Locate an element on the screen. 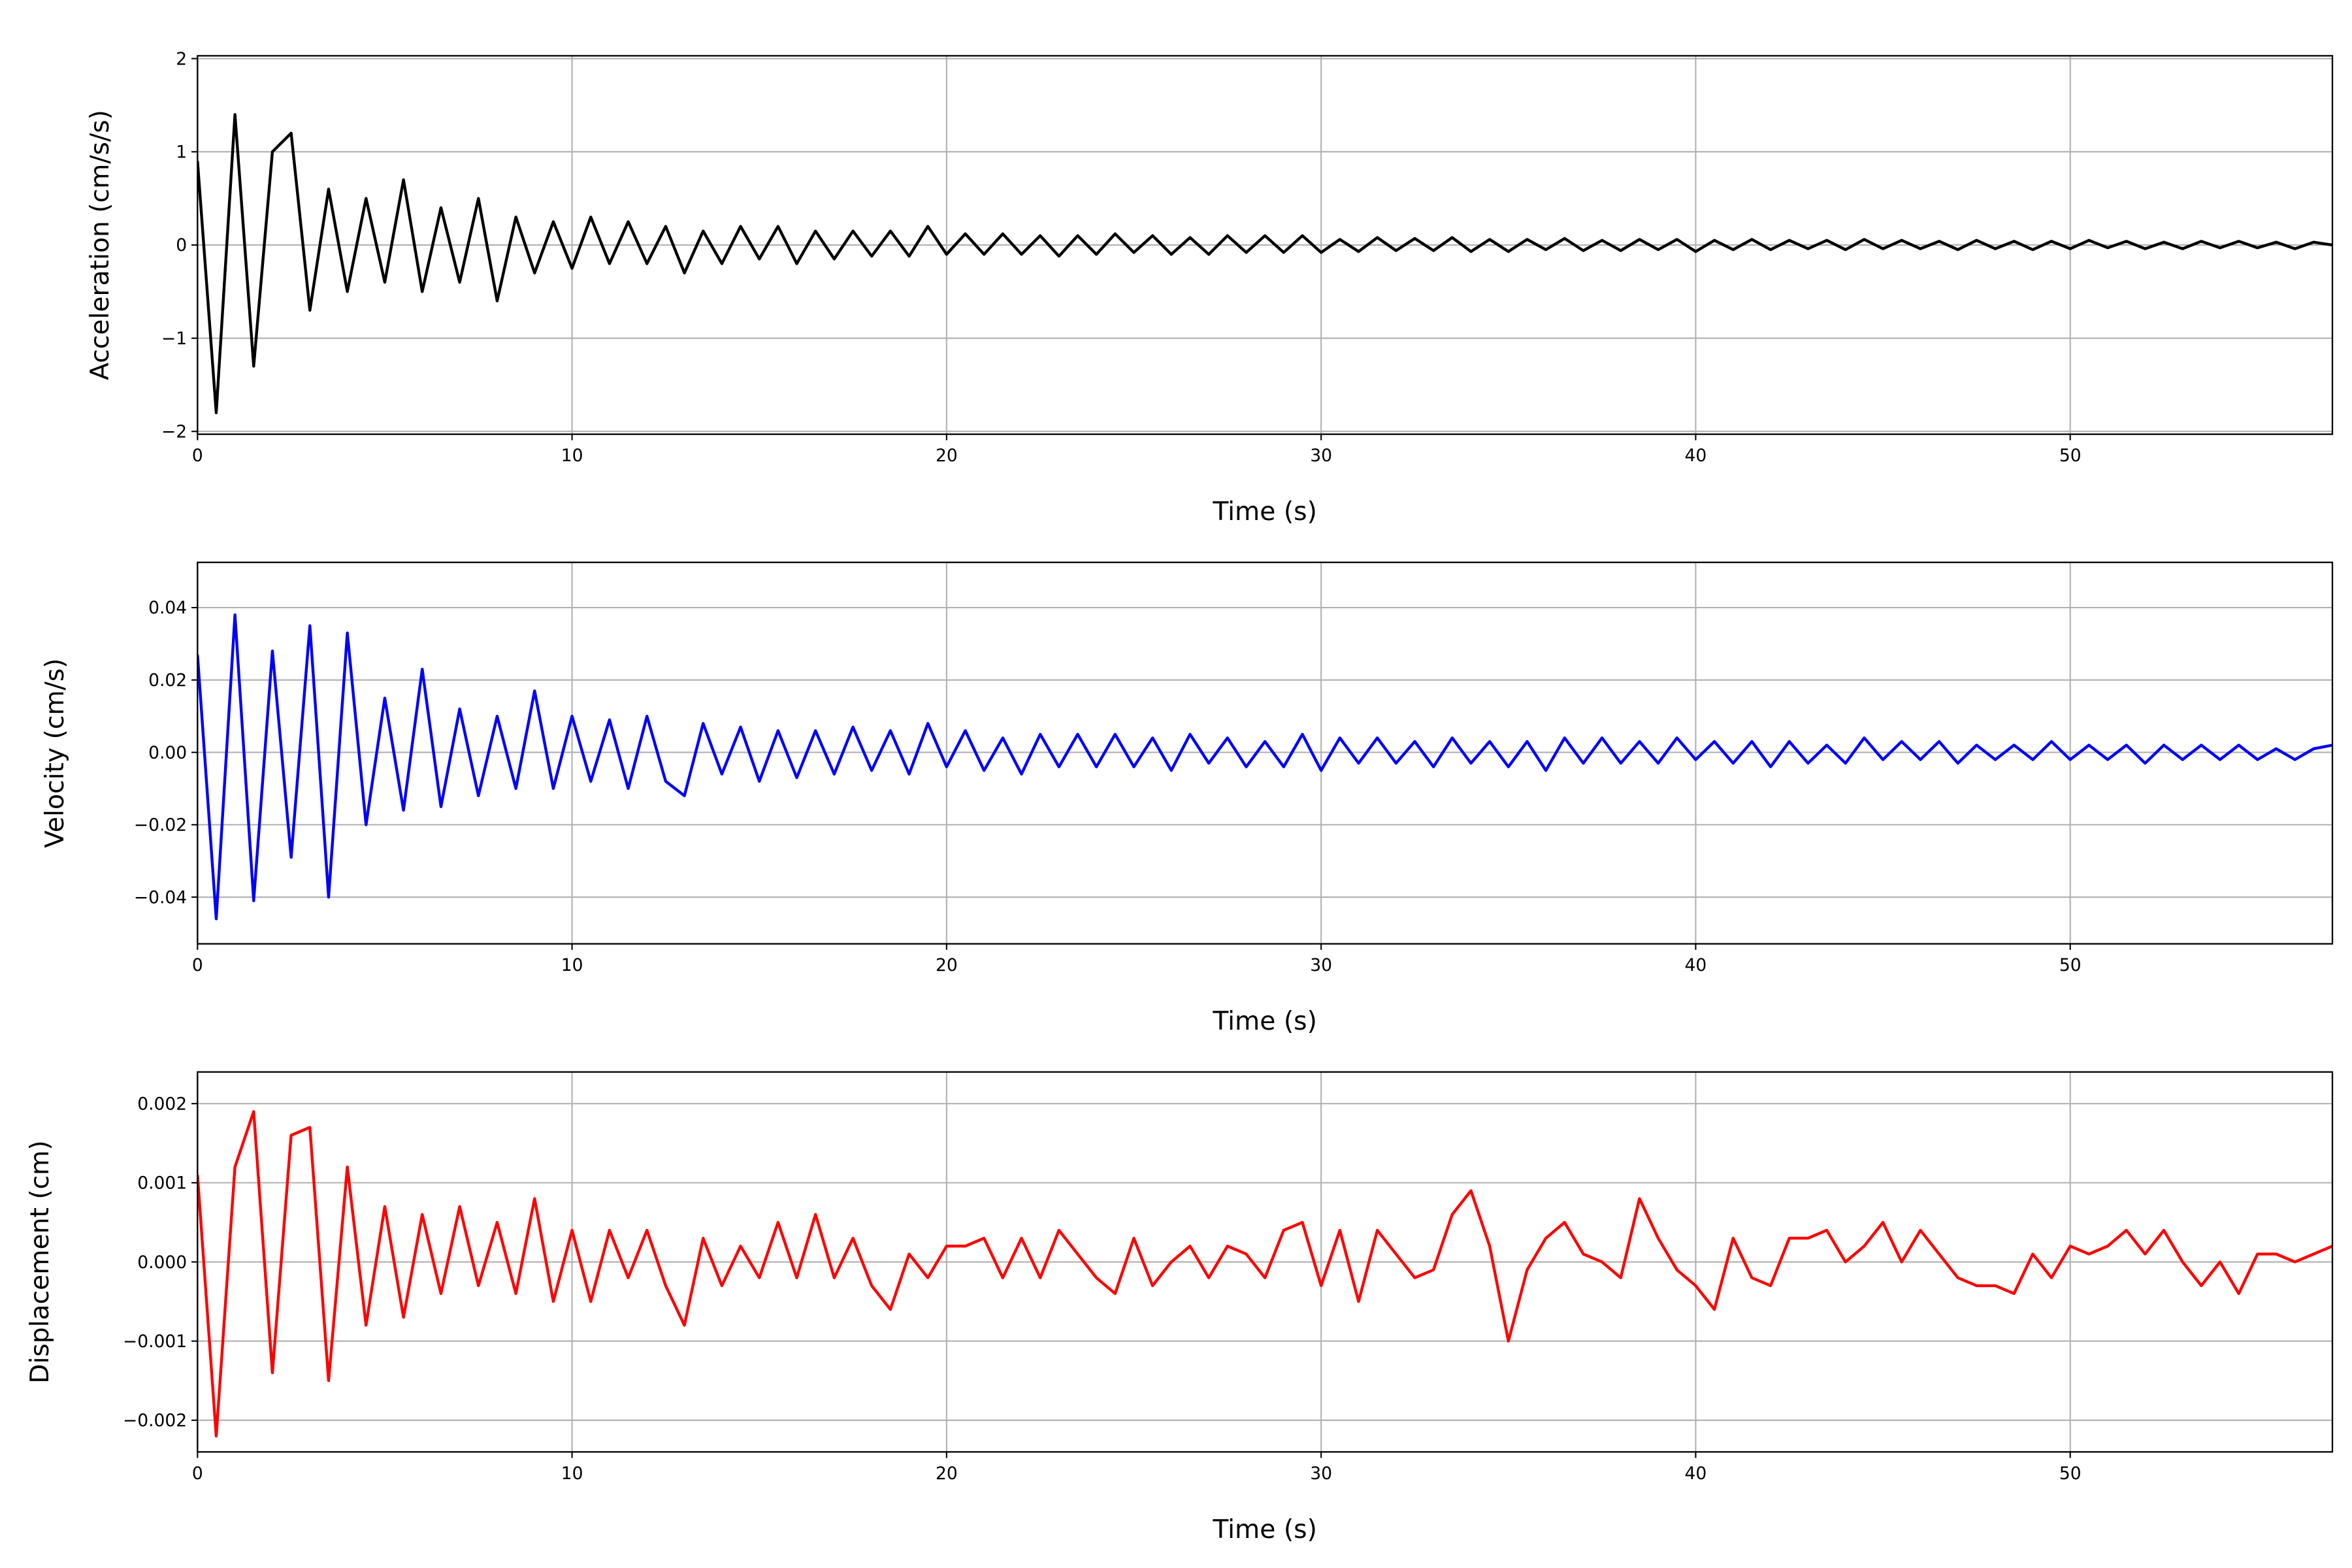 The image size is (2352, 1568). y-tick-label: 0.000 is located at coordinates (162, 1262).